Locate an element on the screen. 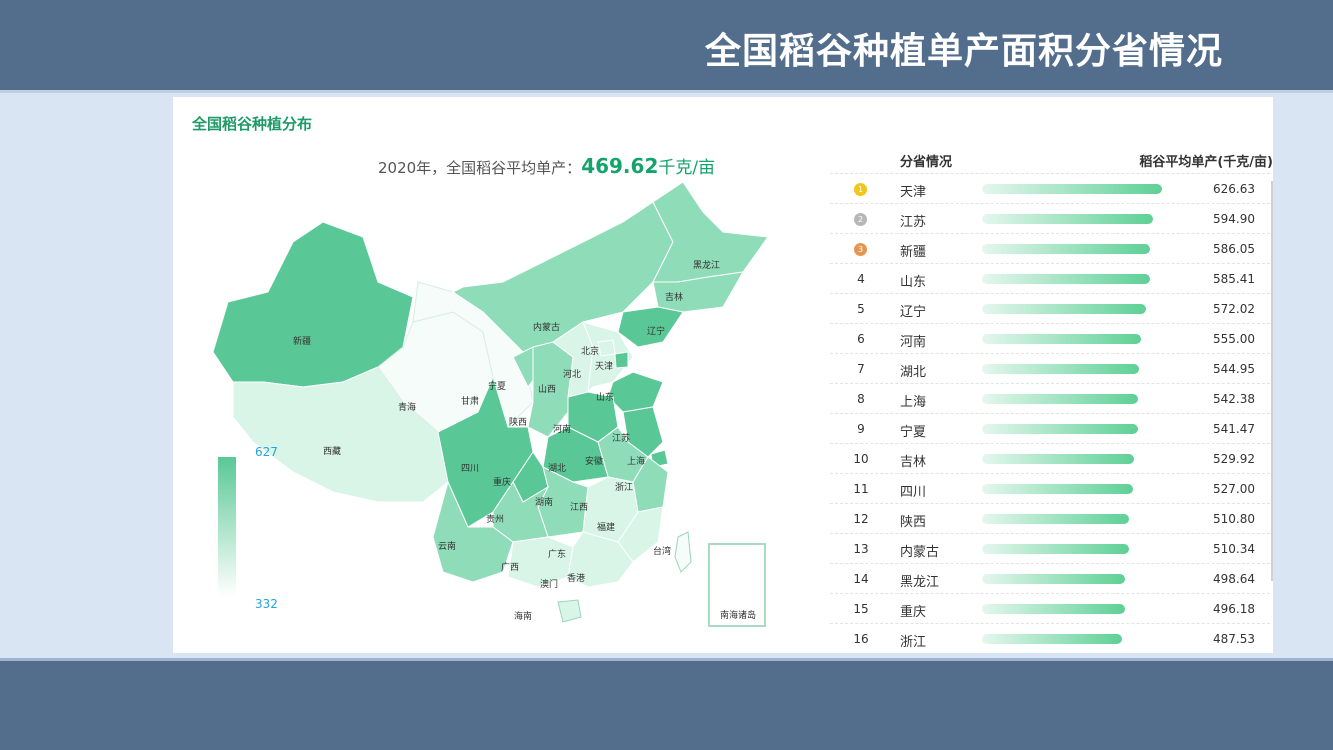 Image resolution: width=1333 pixels, height=750 pixels. scrollbar is located at coordinates (1272, 381).